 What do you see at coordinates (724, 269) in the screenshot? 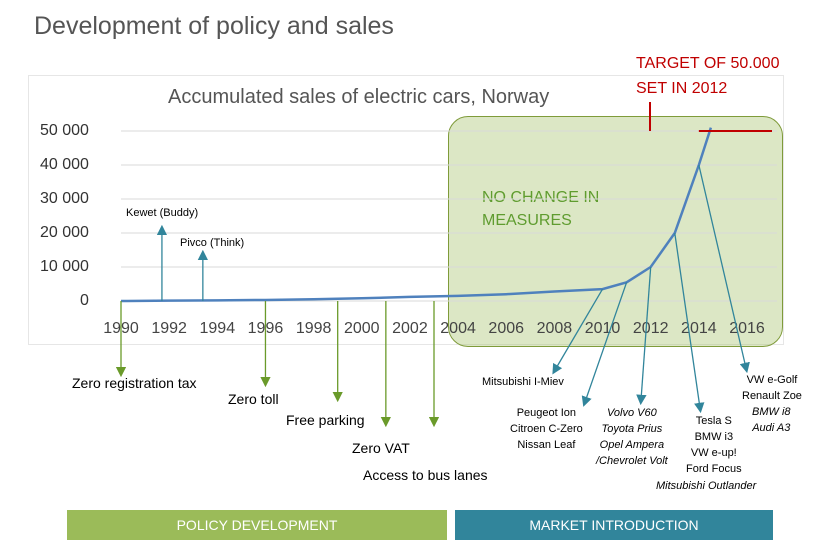
I see `vw-arrow` at bounding box center [724, 269].